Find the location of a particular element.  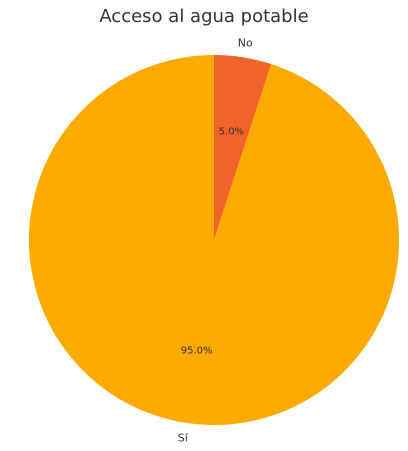

category-label-sí: Sí is located at coordinates (183, 437).